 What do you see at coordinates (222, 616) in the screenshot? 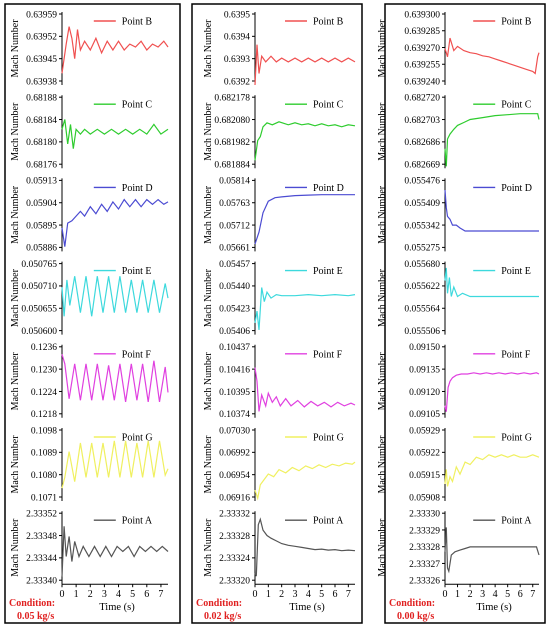
I see `condition-value: 0.02 kg/s` at bounding box center [222, 616].